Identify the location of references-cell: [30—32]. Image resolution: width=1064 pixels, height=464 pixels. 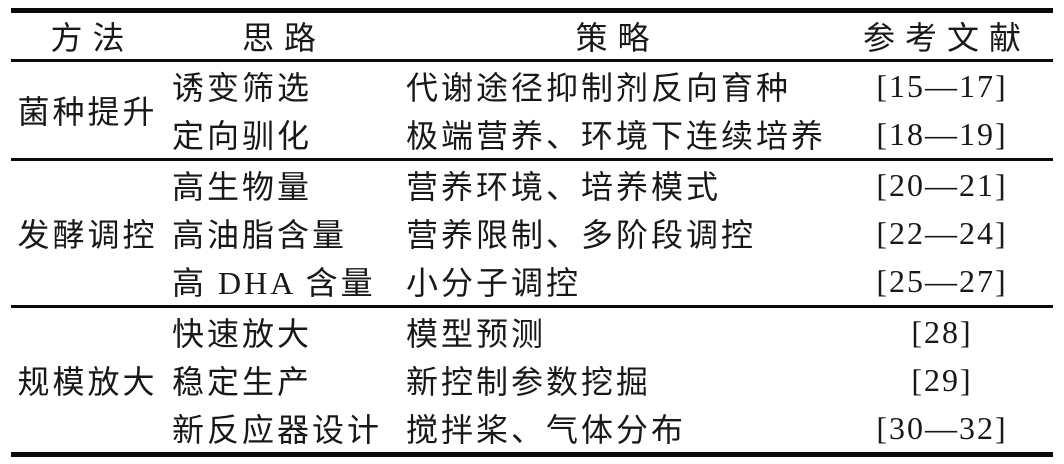
(942, 427).